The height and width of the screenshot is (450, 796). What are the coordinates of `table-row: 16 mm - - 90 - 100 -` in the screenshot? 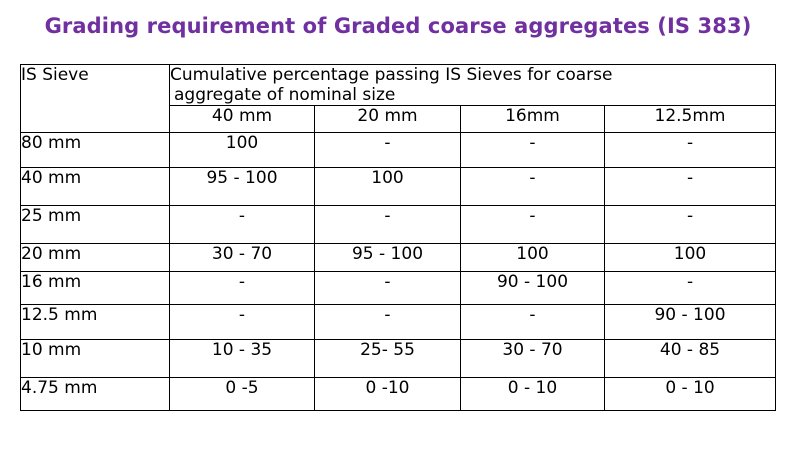 It's located at (398, 288).